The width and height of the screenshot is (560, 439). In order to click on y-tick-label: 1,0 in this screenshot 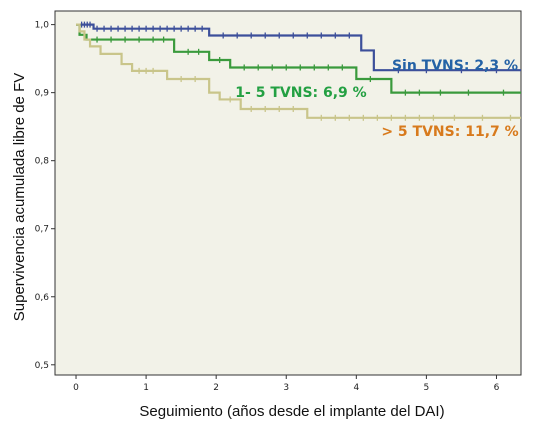, I will do `click(42, 26)`.